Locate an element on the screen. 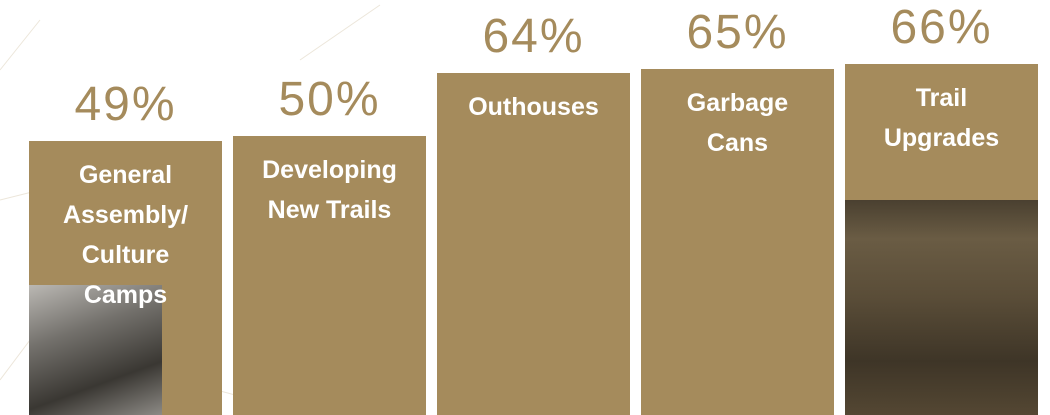  value-label: 65% is located at coordinates (737, 32).